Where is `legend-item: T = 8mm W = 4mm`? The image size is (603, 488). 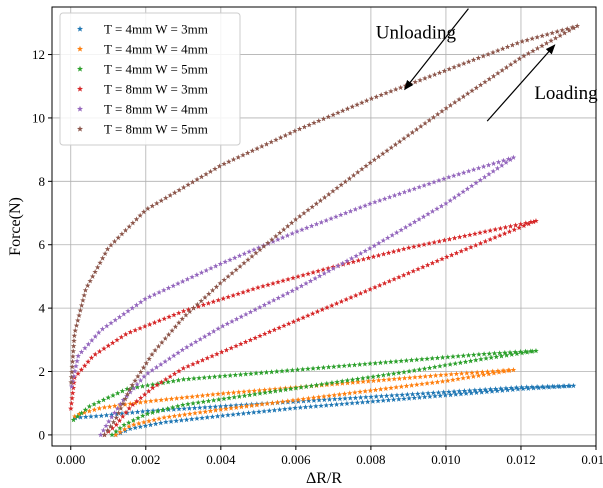
legend-item: T = 8mm W = 4mm is located at coordinates (142, 109).